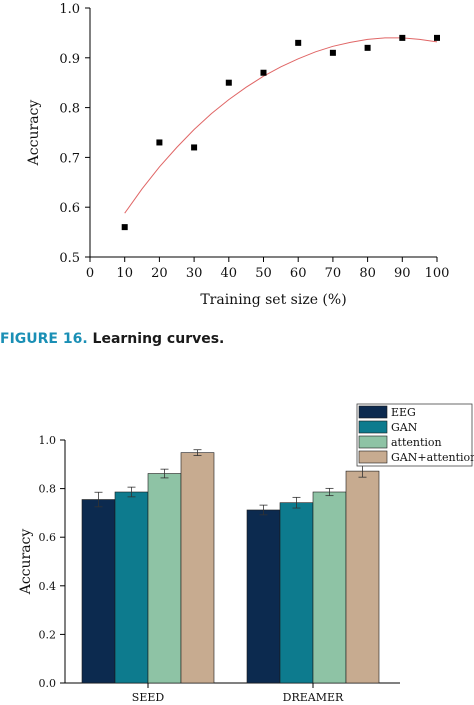 The height and width of the screenshot is (705, 474). What do you see at coordinates (333, 273) in the screenshot?
I see `x-tick-label: 70` at bounding box center [333, 273].